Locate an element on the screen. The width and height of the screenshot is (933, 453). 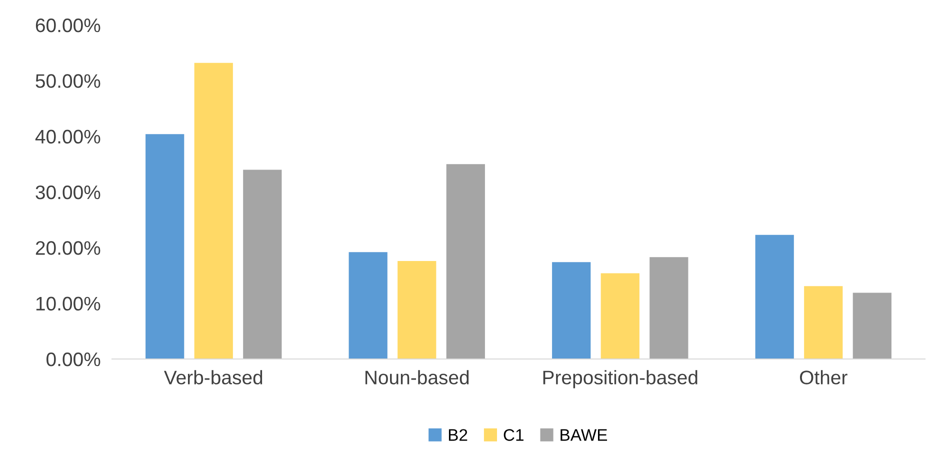
y-tick-label: 60.00% is located at coordinates (68, 25).